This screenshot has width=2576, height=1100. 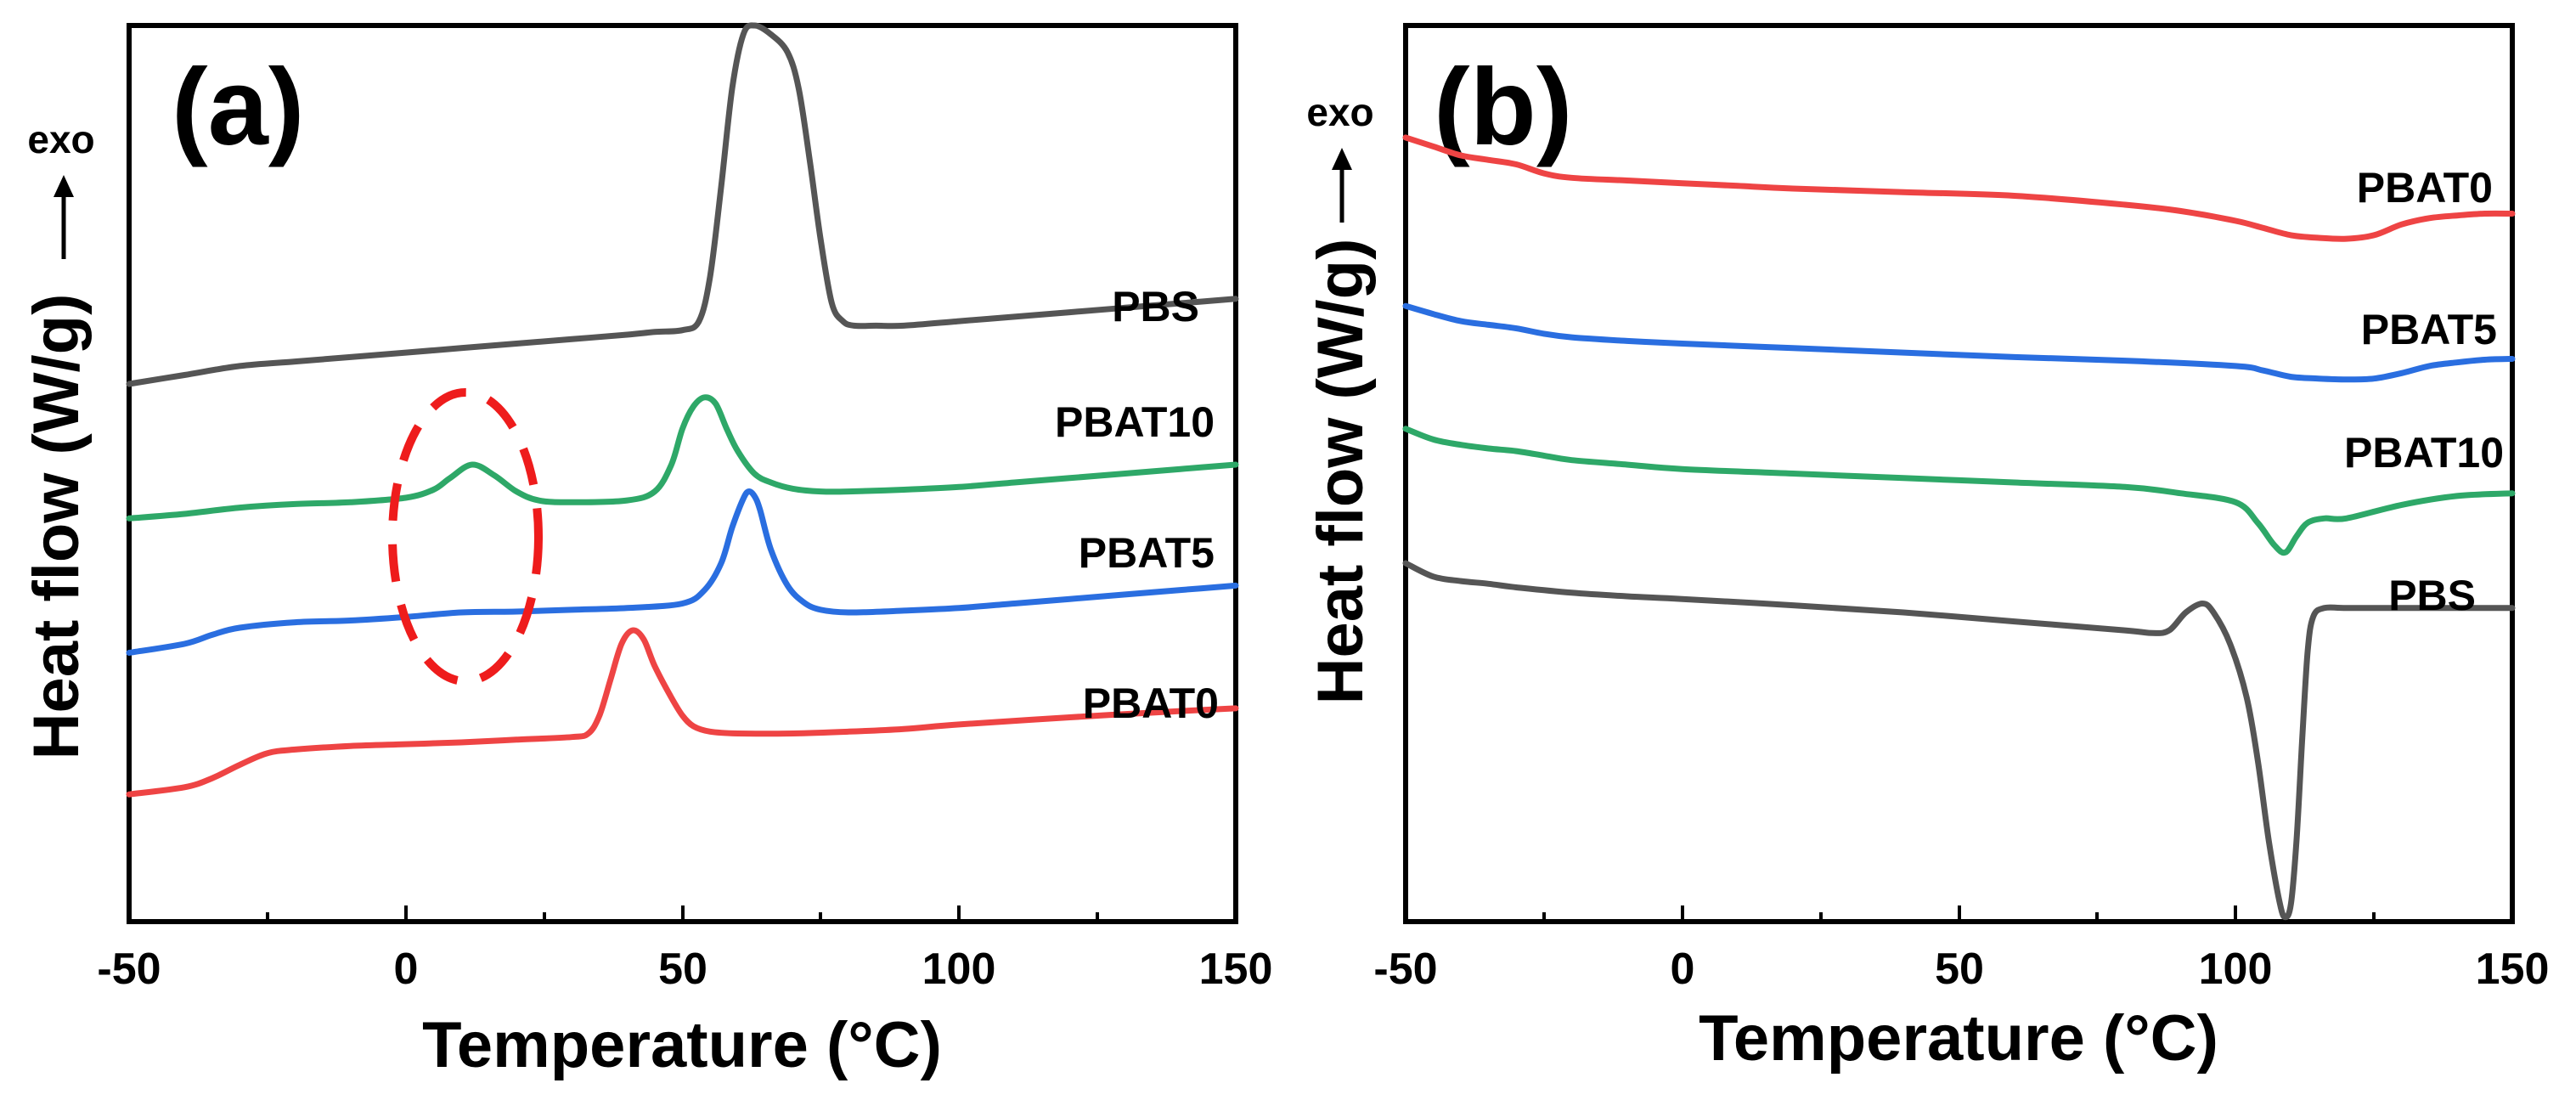 I want to click on panel-a-x-tick-label: 0, so click(x=406, y=969).